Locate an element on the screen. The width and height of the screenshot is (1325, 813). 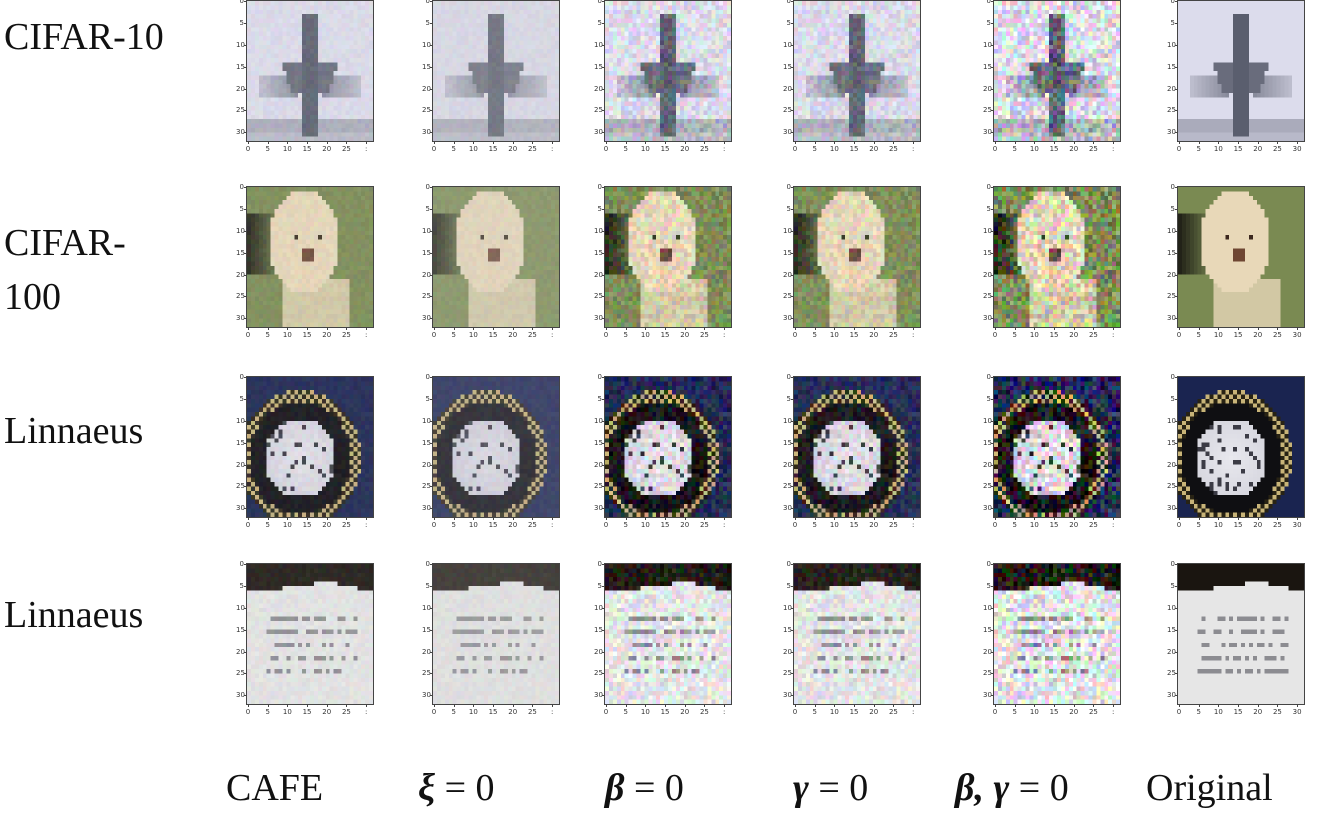
image-panel-dog-4: 0 5 10 15 20 25 30 0 5 10 15 20 25: is located at coordinates (1053, 265).